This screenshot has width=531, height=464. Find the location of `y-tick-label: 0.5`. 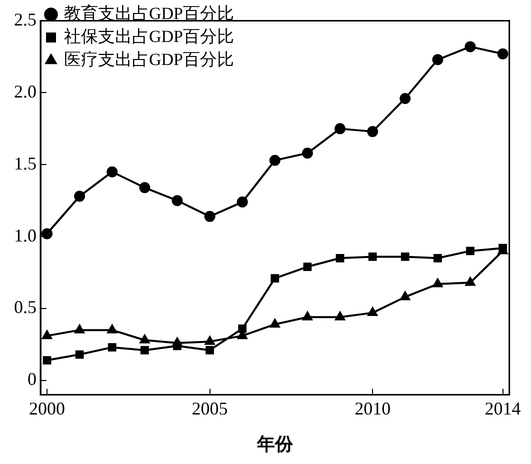

y-tick-label: 0.5 is located at coordinates (25, 307).